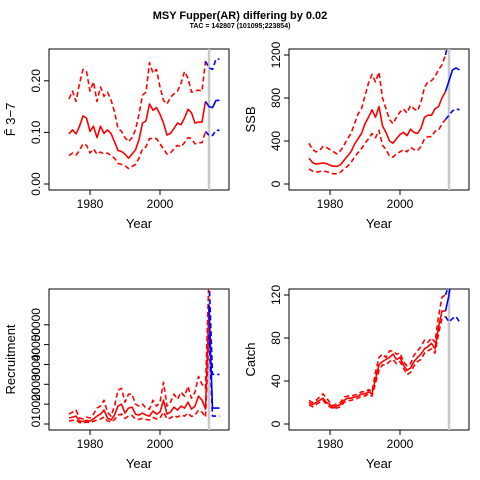 The width and height of the screenshot is (480, 480). What do you see at coordinates (276, 141) in the screenshot?
I see `y-tick-label: 400` at bounding box center [276, 141].